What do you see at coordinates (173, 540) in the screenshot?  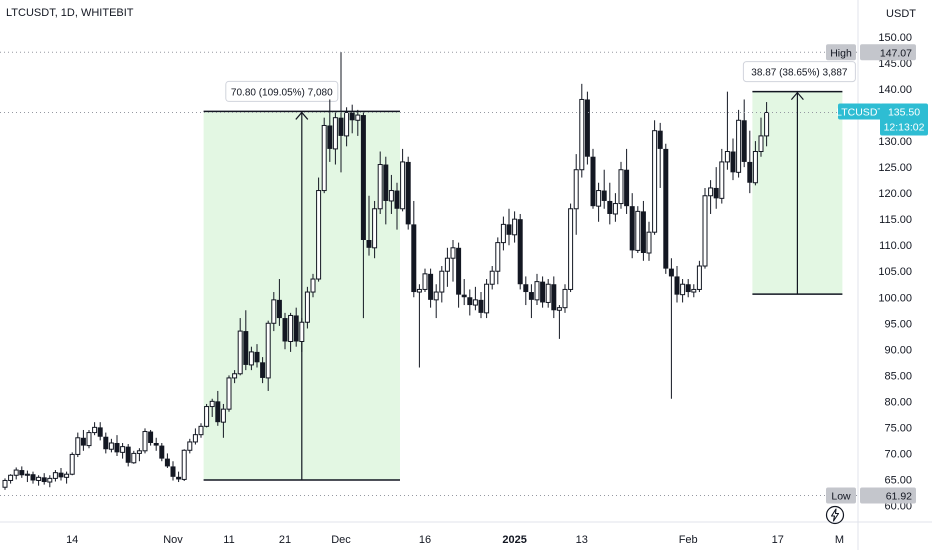 I see `x-tick-label: Nov` at bounding box center [173, 540].